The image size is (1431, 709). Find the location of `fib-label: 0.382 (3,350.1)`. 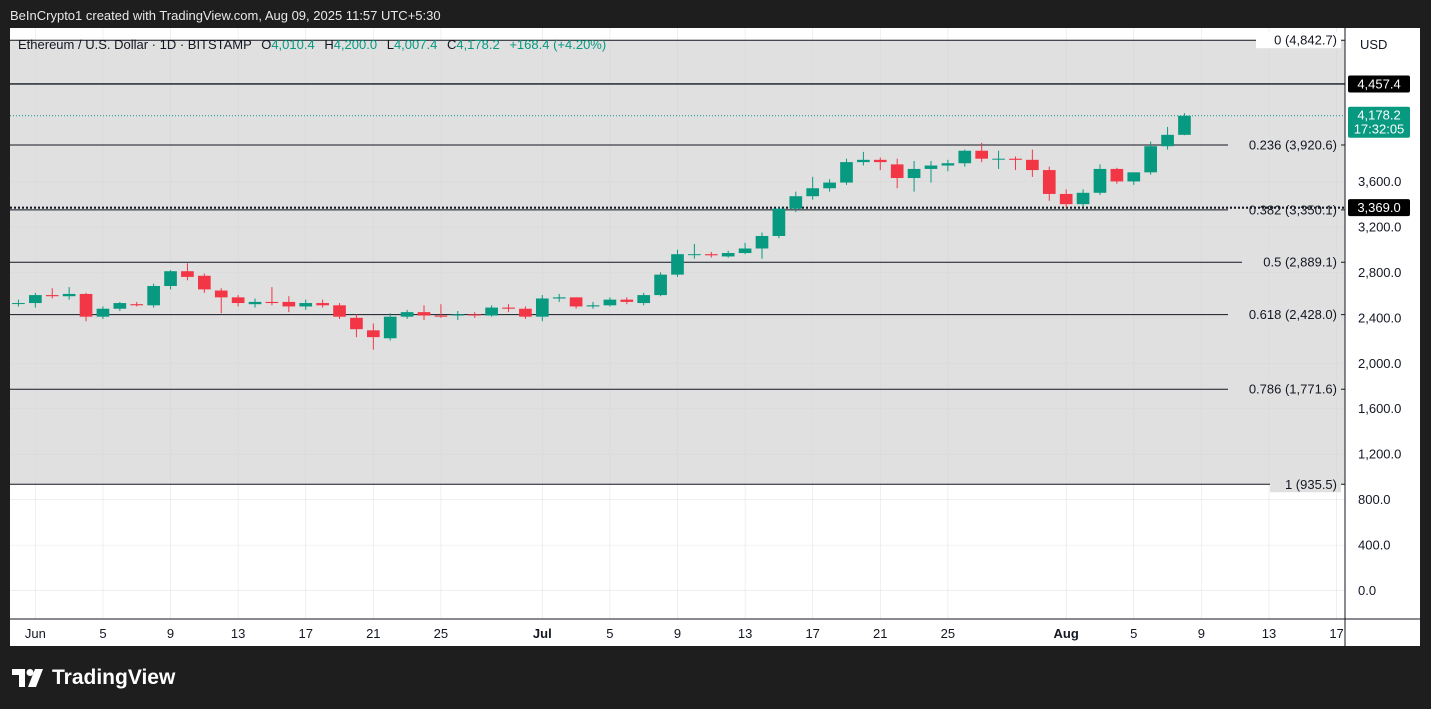

fib-label: 0.382 (3,350.1) is located at coordinates (1293, 209).